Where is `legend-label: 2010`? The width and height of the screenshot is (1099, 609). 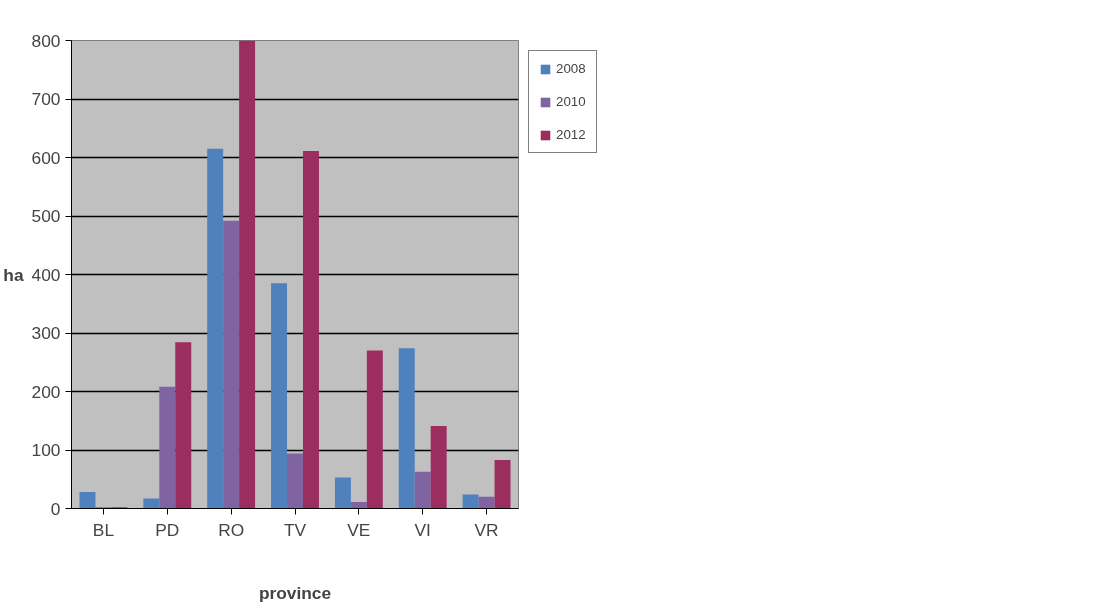
legend-label: 2010 is located at coordinates (571, 101).